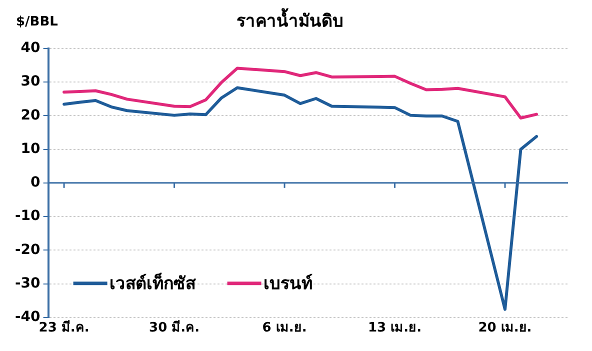  I want to click on y-tick-label: 0, so click(35, 182).